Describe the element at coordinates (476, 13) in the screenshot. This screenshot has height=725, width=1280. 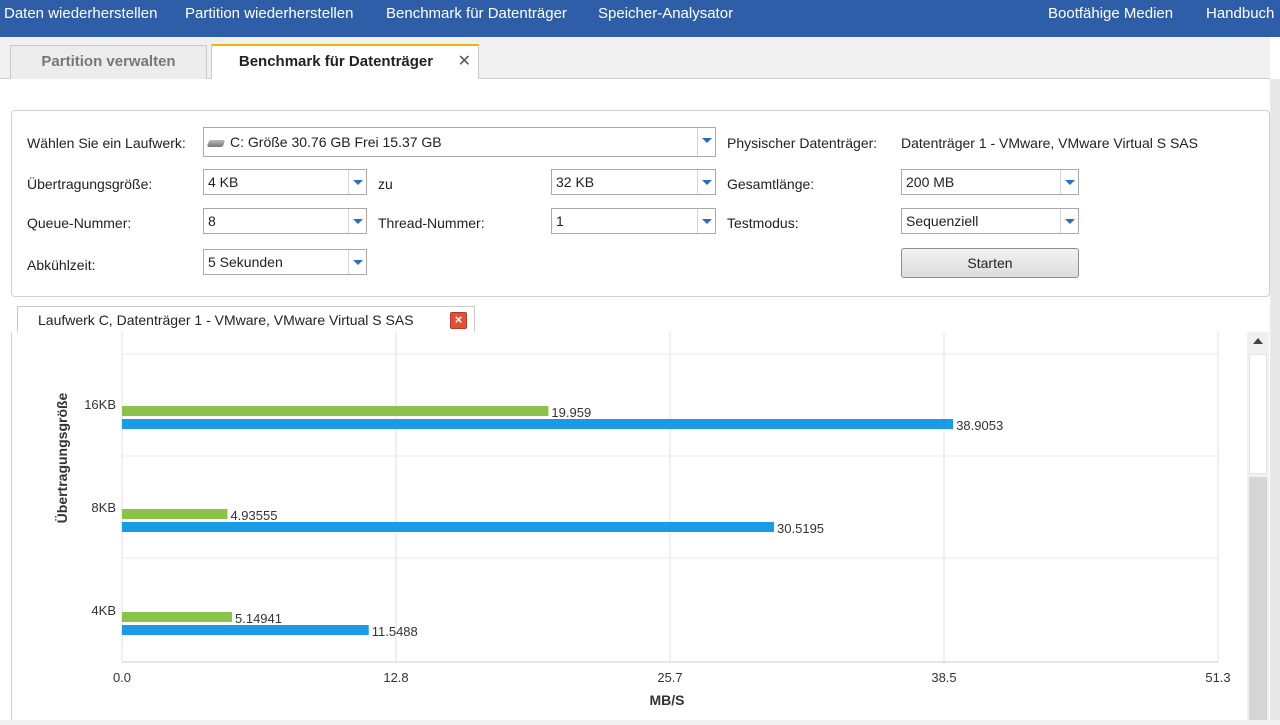
I see `nav-benchmark: Benchmark für Datenträger` at that location.